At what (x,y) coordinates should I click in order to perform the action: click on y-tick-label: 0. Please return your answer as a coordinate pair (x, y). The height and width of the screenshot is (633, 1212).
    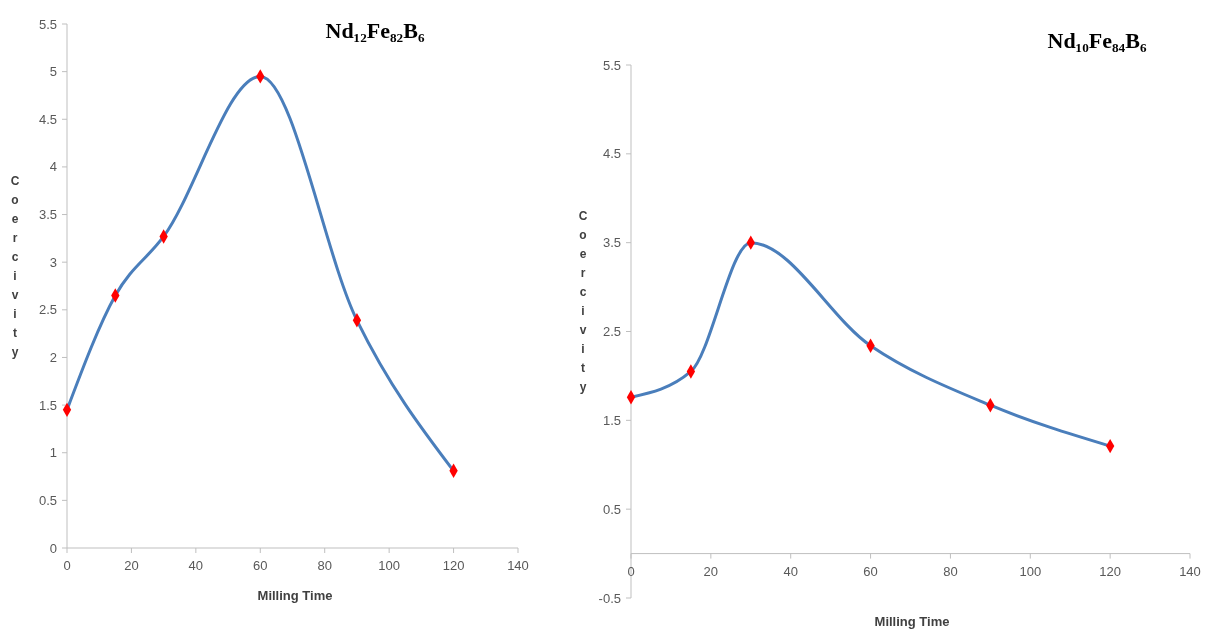
    Looking at the image, I should click on (53, 548).